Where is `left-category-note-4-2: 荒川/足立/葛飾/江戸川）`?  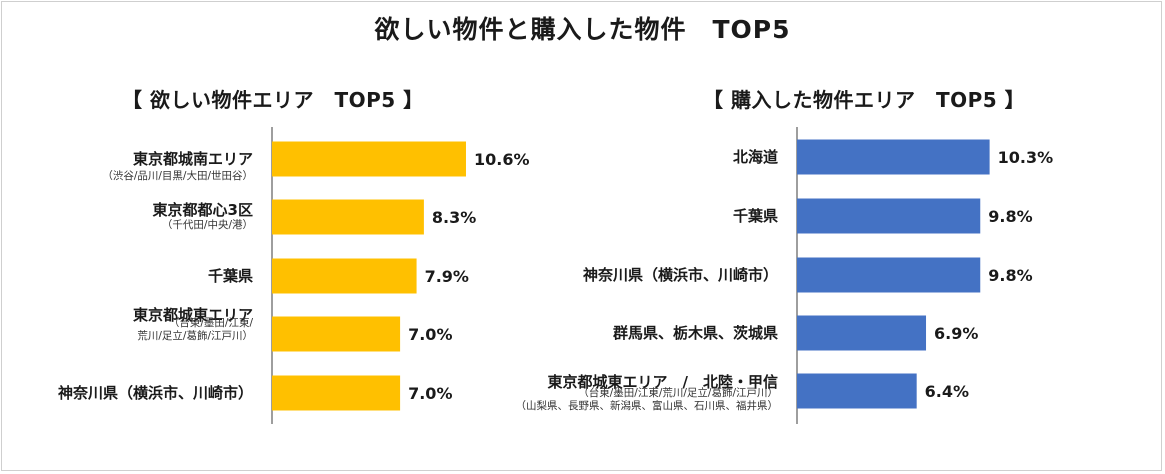
left-category-note-4-2: 荒川/足立/葛飾/江戸川） is located at coordinates (195, 335).